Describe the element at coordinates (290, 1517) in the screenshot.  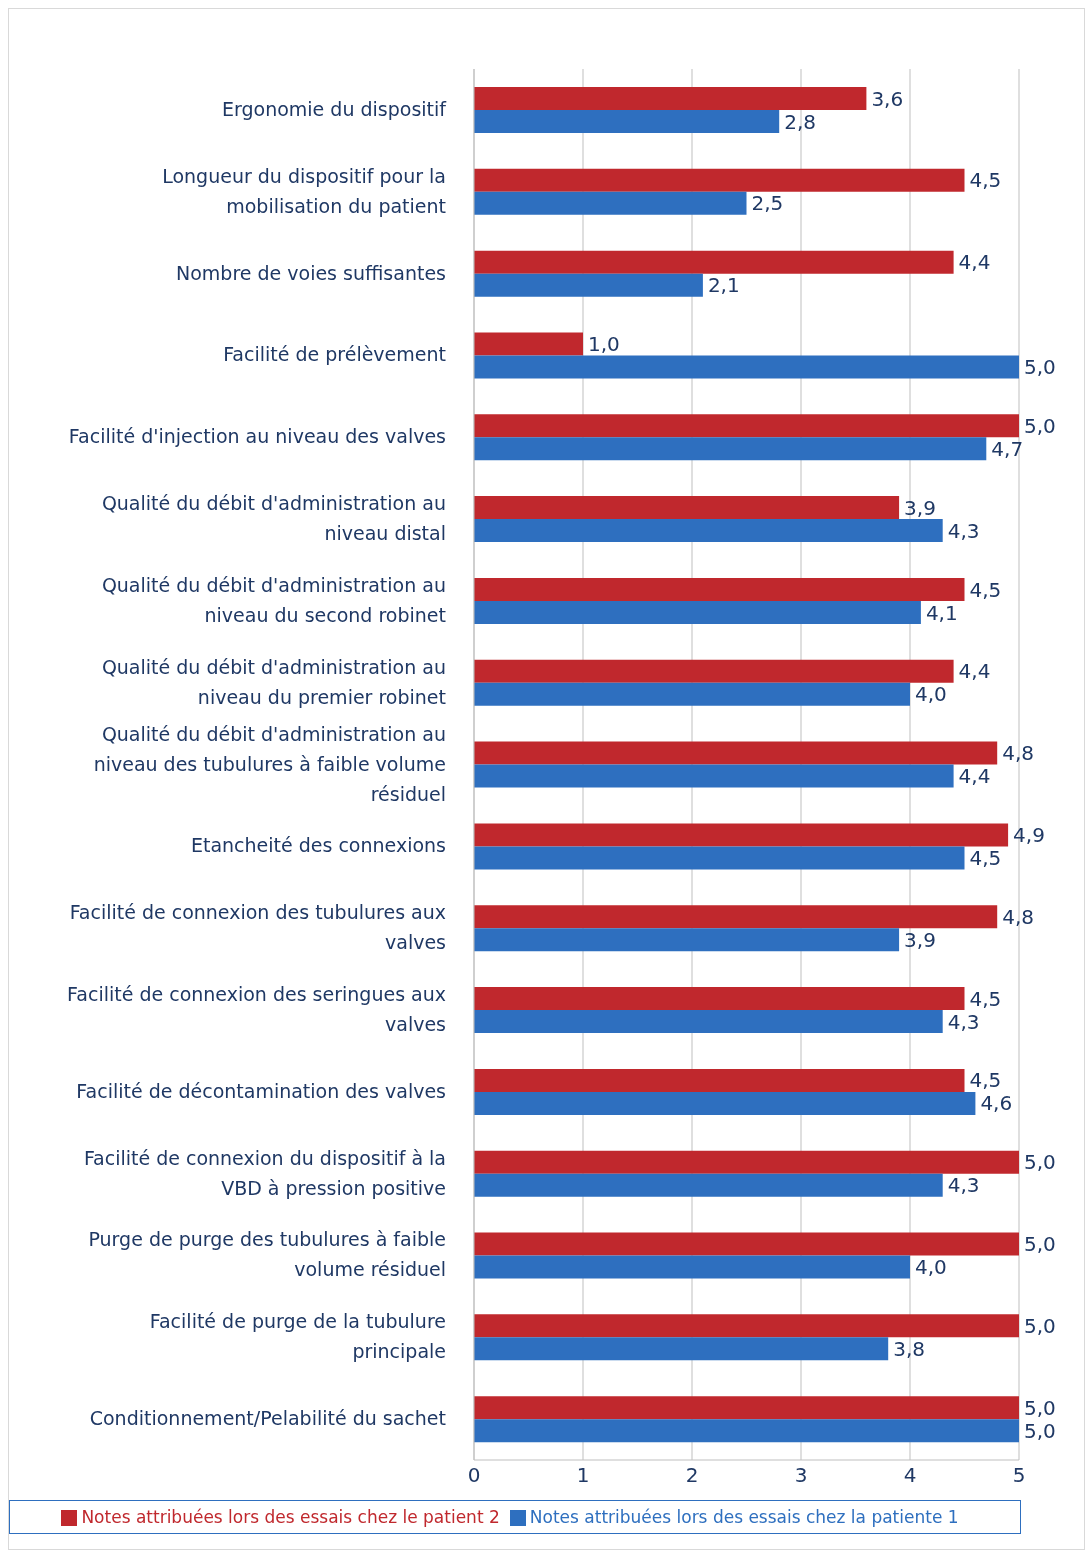
I see `legend-label: Notes attribuées lors des essais chez le patient 2` at that location.